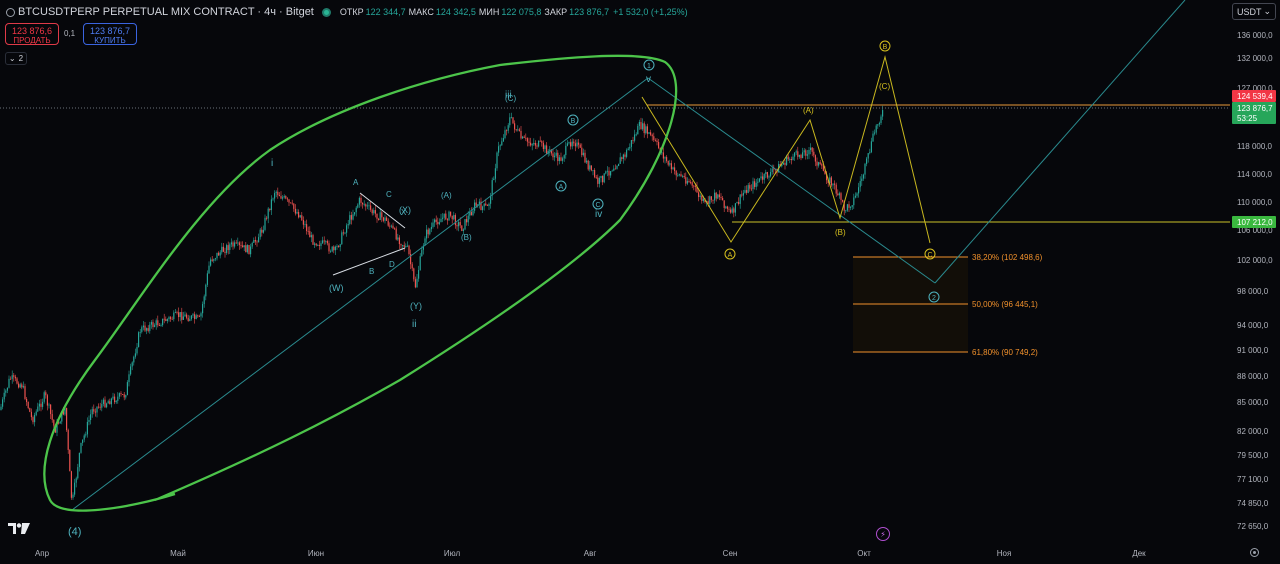 This screenshot has width=1280, height=564. What do you see at coordinates (32, 31) in the screenshot?
I see `sell-price: 123 876,6` at bounding box center [32, 31].